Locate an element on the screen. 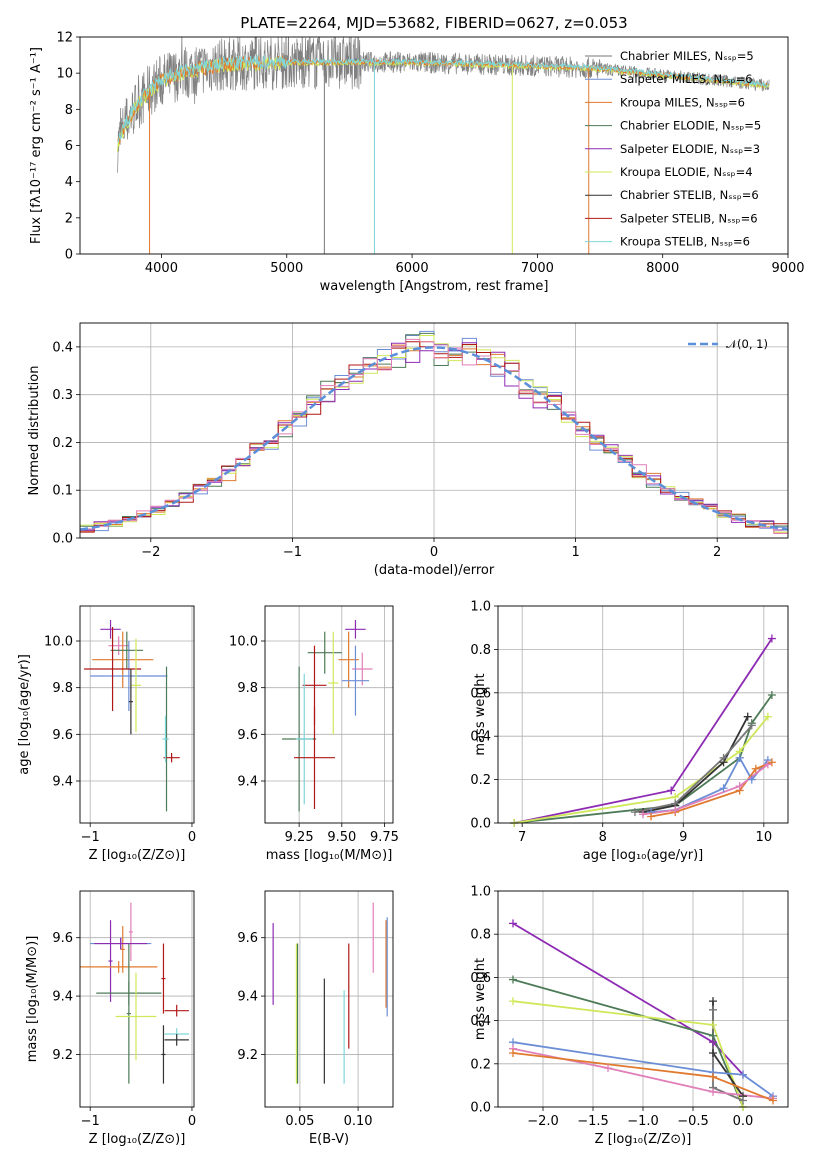  y-tick-label: 12 is located at coordinates (64, 38).